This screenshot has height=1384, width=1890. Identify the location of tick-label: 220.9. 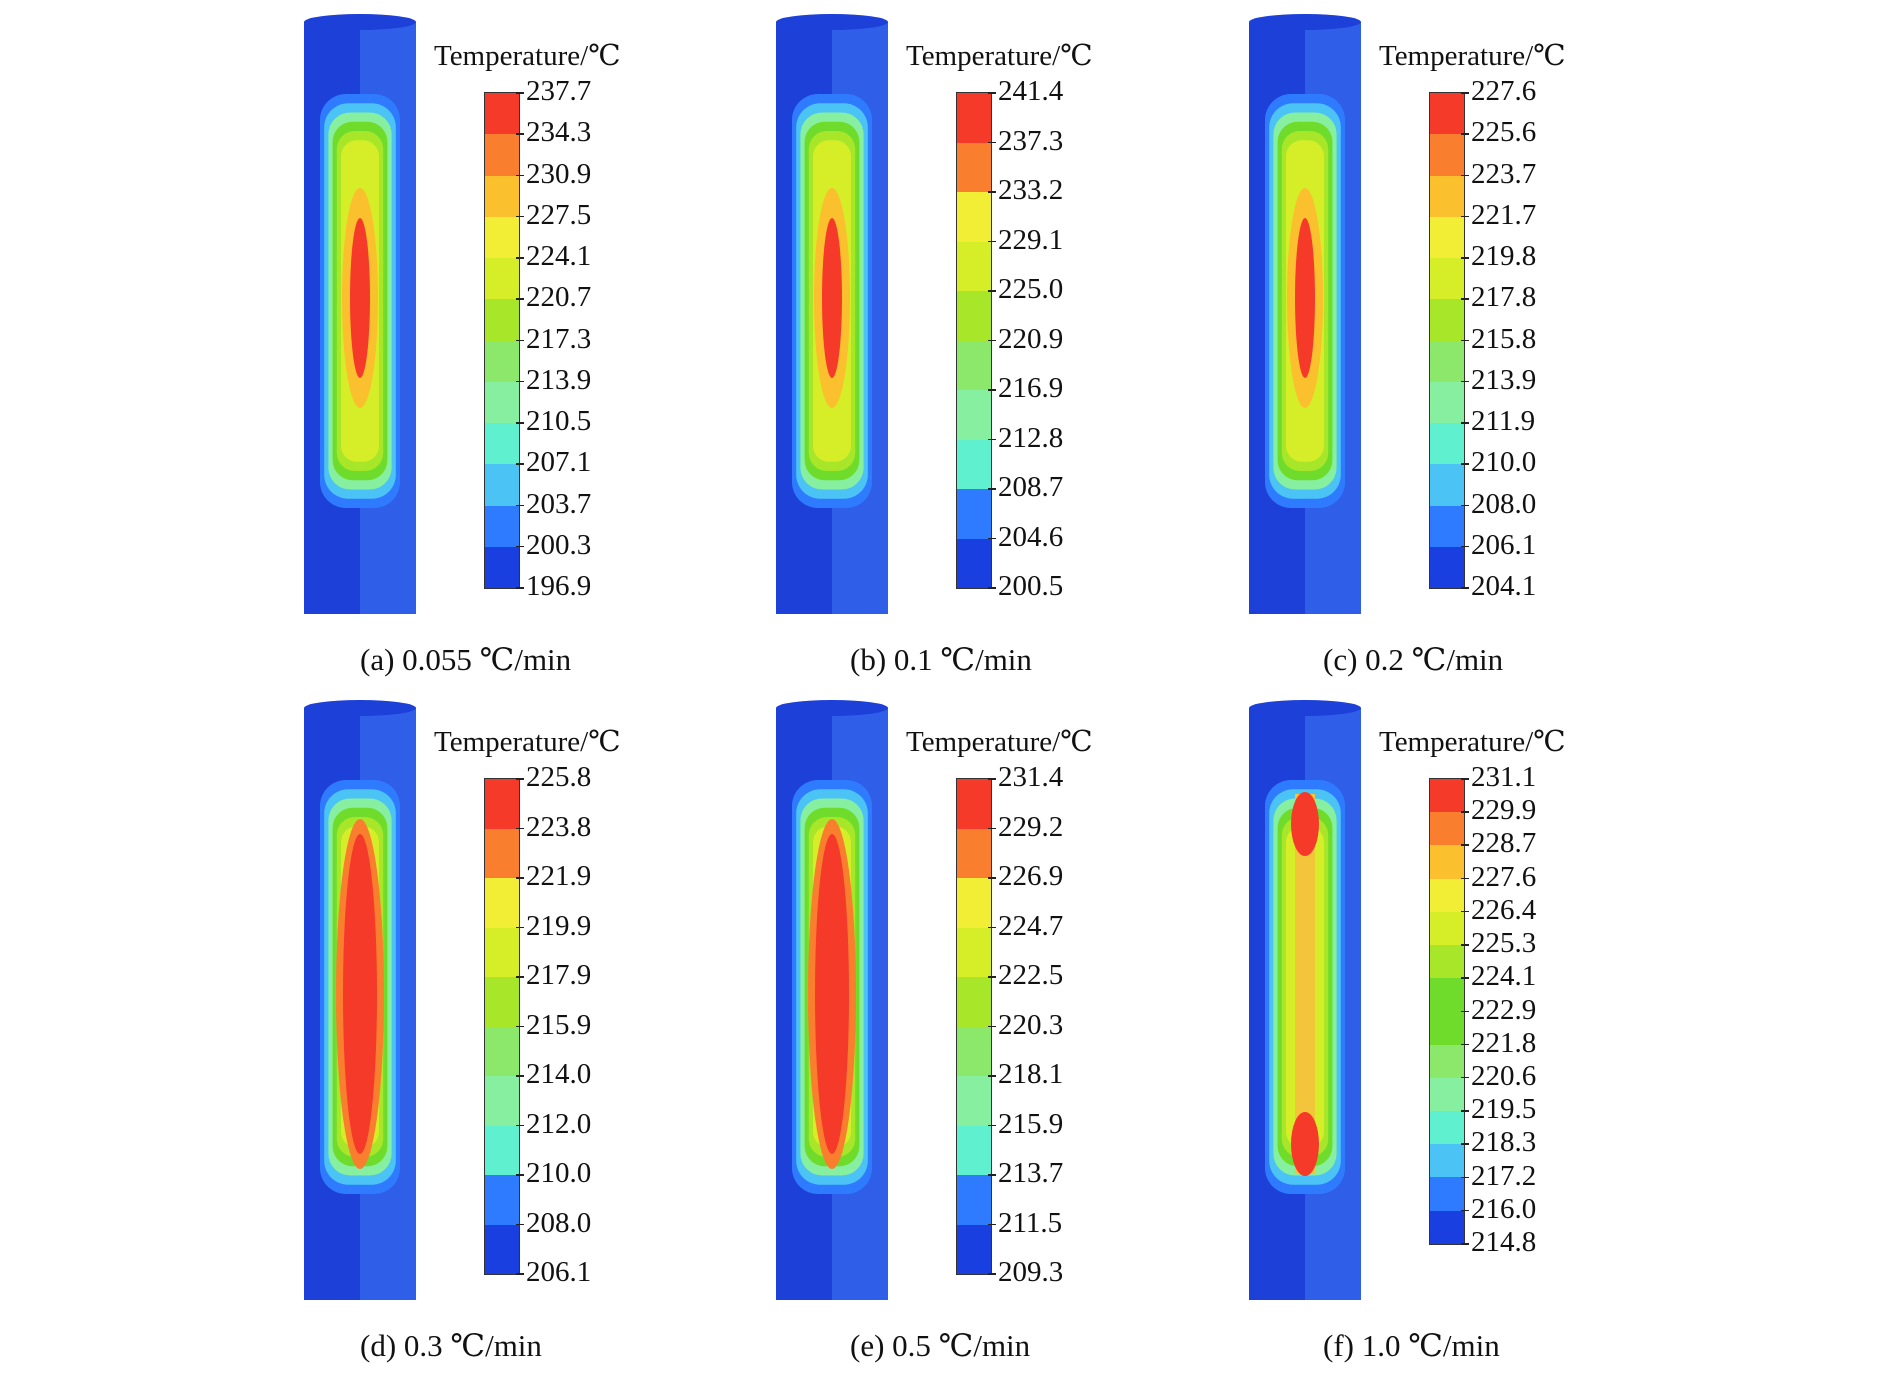
(1031, 338).